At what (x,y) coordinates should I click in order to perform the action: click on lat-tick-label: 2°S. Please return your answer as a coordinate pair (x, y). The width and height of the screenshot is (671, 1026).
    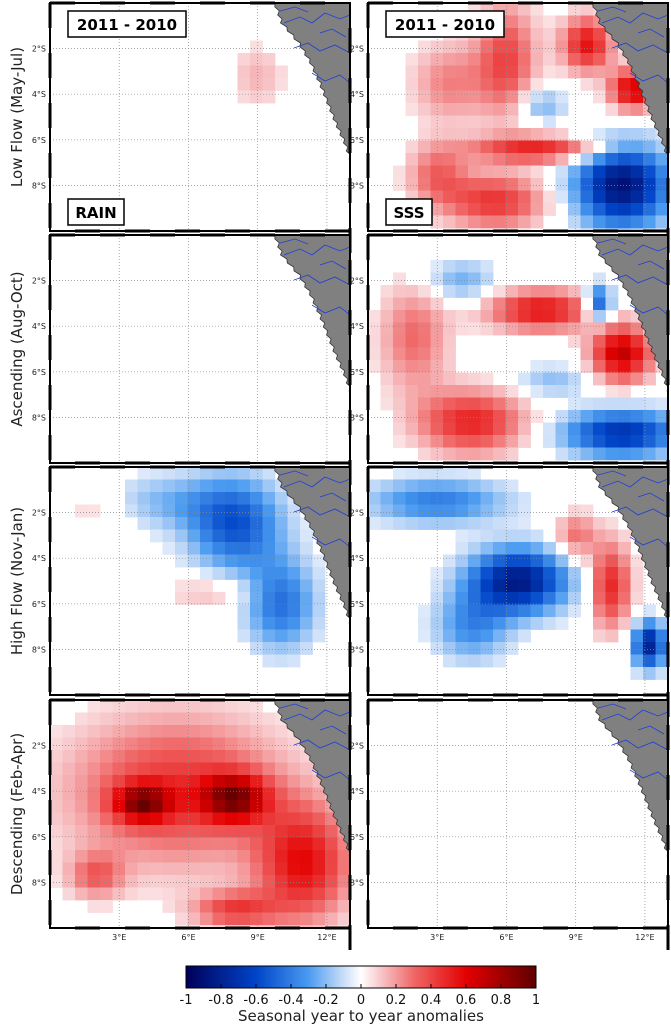
    Looking at the image, I should click on (39, 281).